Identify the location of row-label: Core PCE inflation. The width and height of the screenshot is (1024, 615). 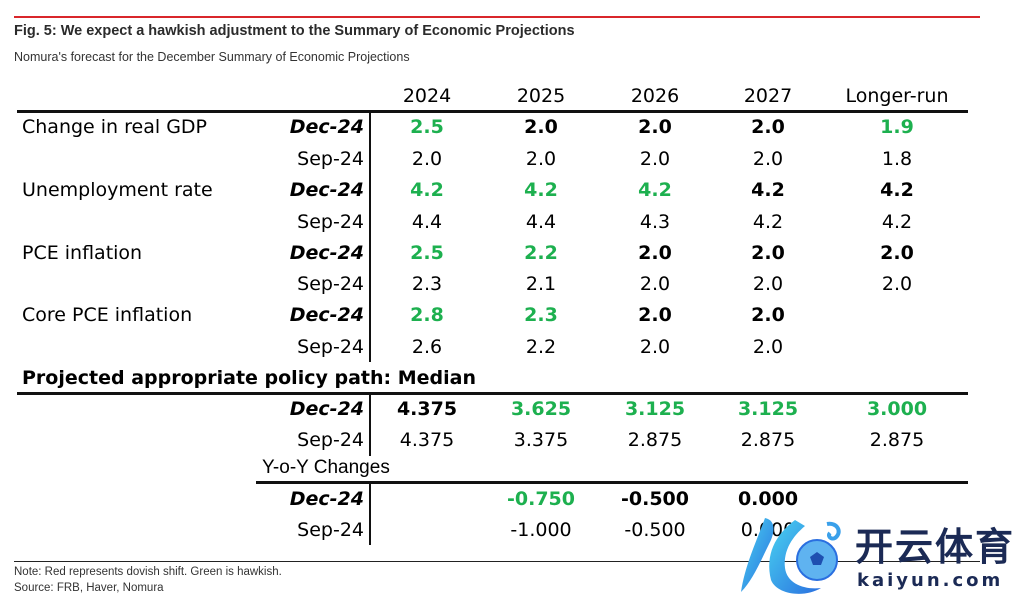
(107, 315).